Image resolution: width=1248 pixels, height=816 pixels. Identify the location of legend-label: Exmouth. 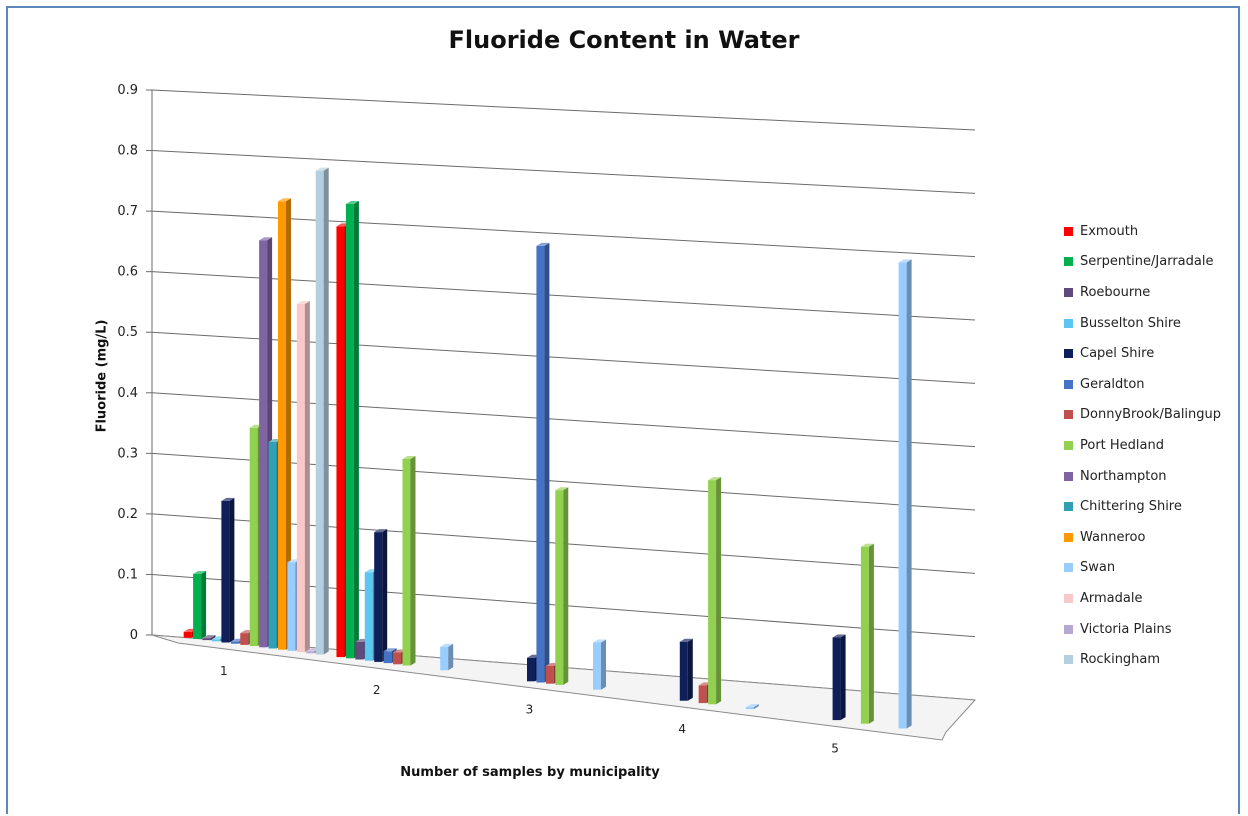
(1109, 231).